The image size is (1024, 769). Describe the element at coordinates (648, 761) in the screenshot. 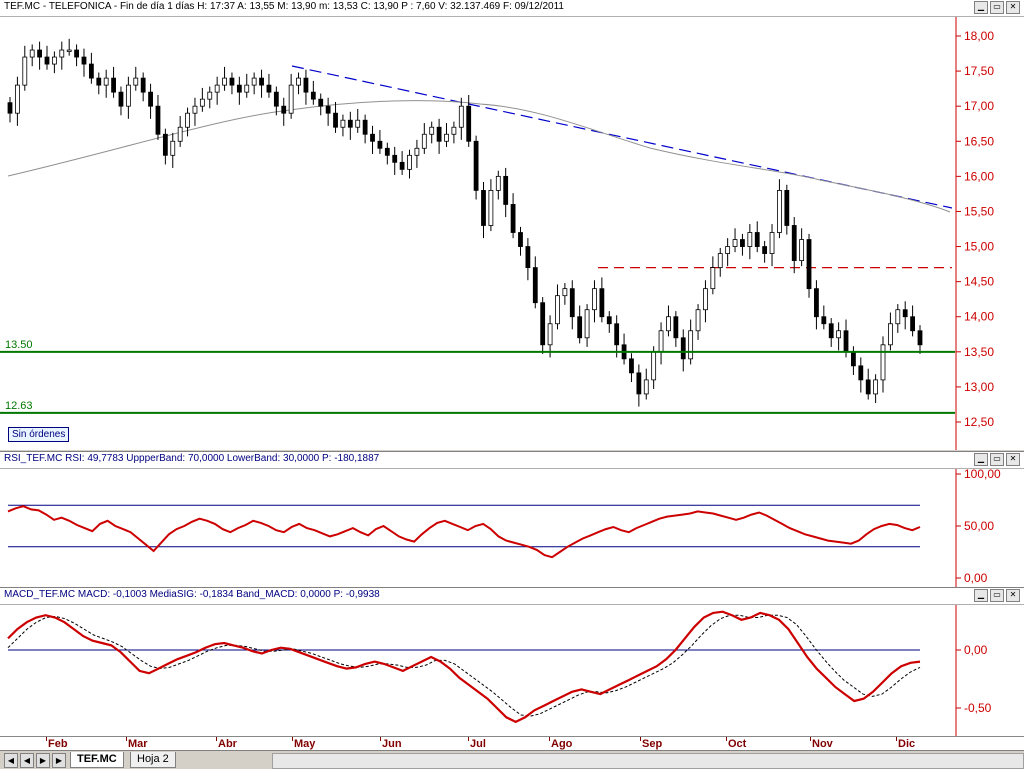

I see `horizontal-scrollbar` at that location.